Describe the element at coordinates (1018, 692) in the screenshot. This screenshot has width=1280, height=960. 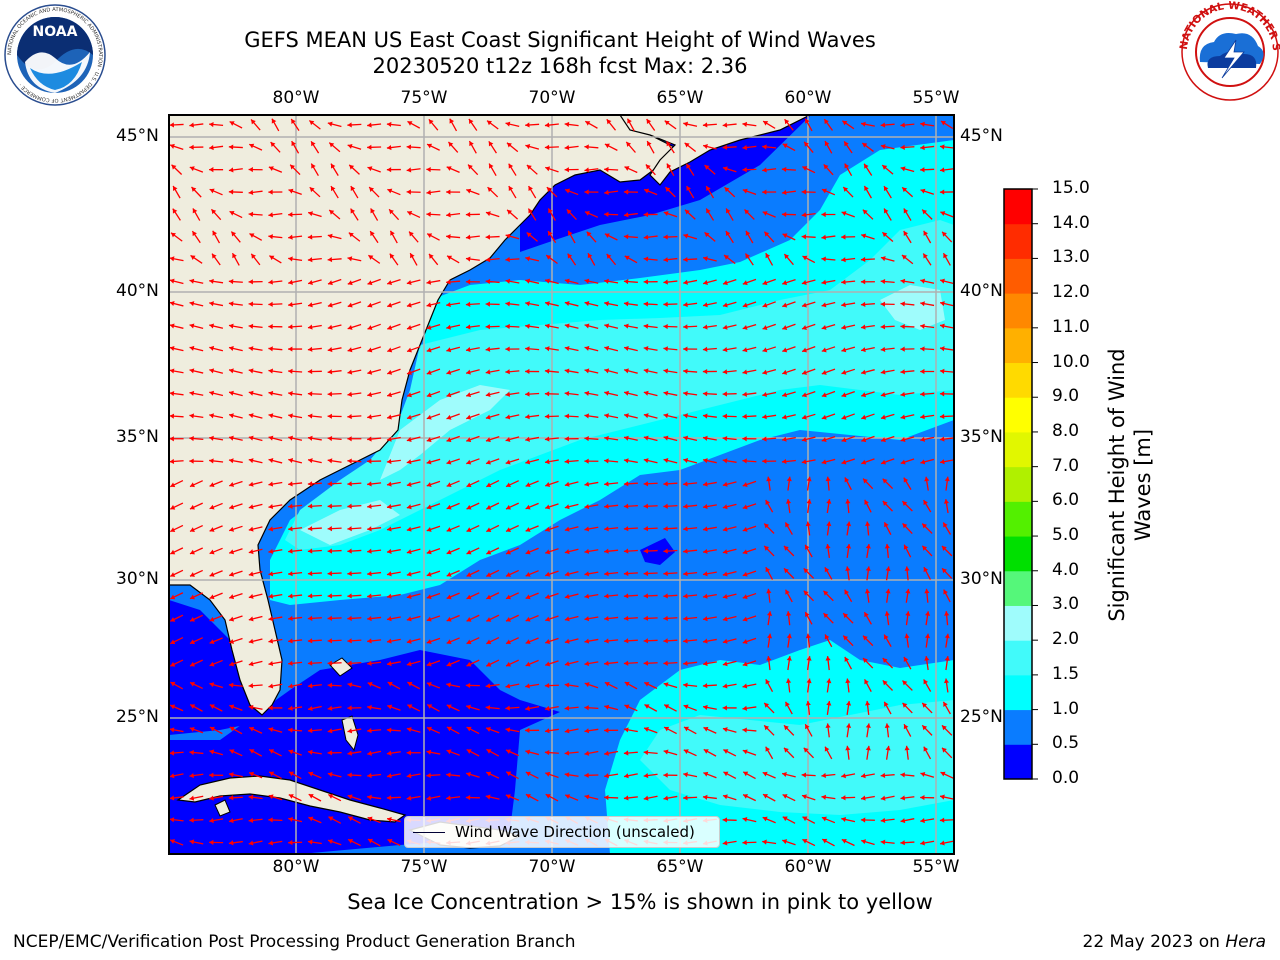
I see `colorbar-segment` at that location.